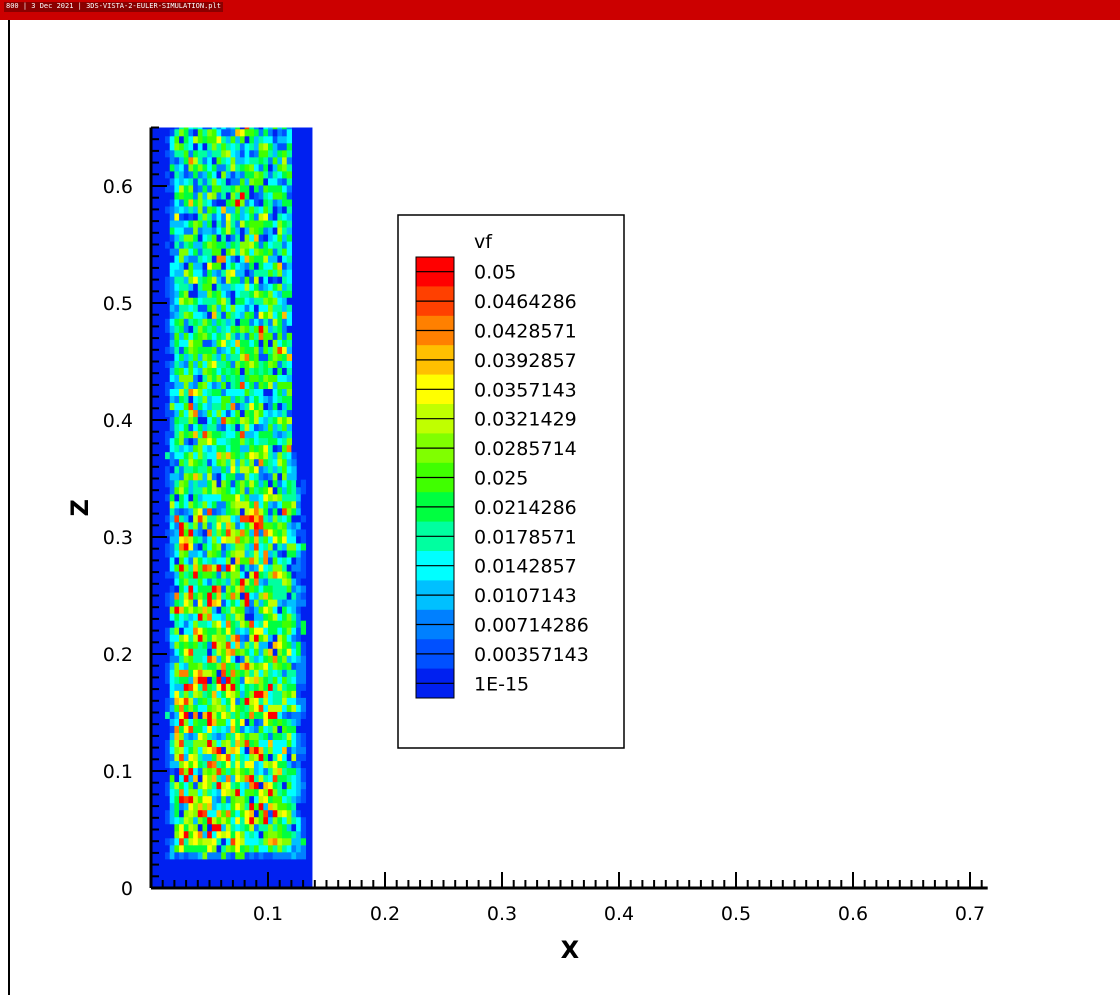  Describe the element at coordinates (531, 655) in the screenshot. I see `legend-label: 0.00357143` at that location.